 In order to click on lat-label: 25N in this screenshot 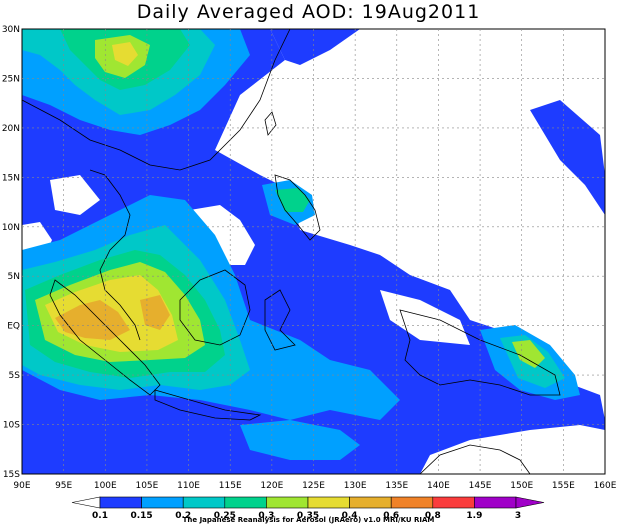, I will do `click(11, 79)`.